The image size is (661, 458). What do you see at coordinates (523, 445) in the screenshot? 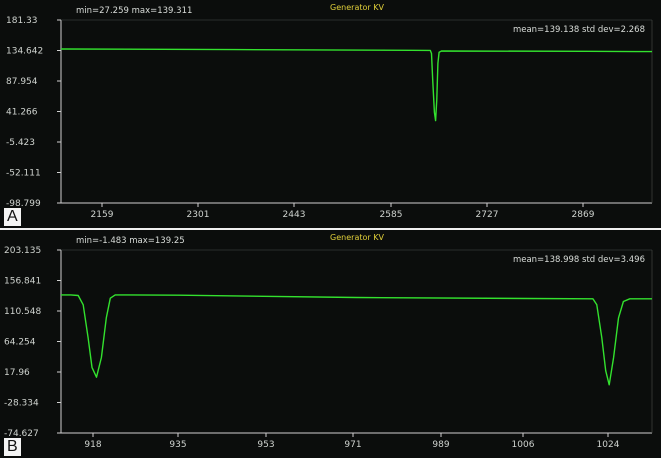
I see `x-tick-label: 1006` at bounding box center [523, 445].